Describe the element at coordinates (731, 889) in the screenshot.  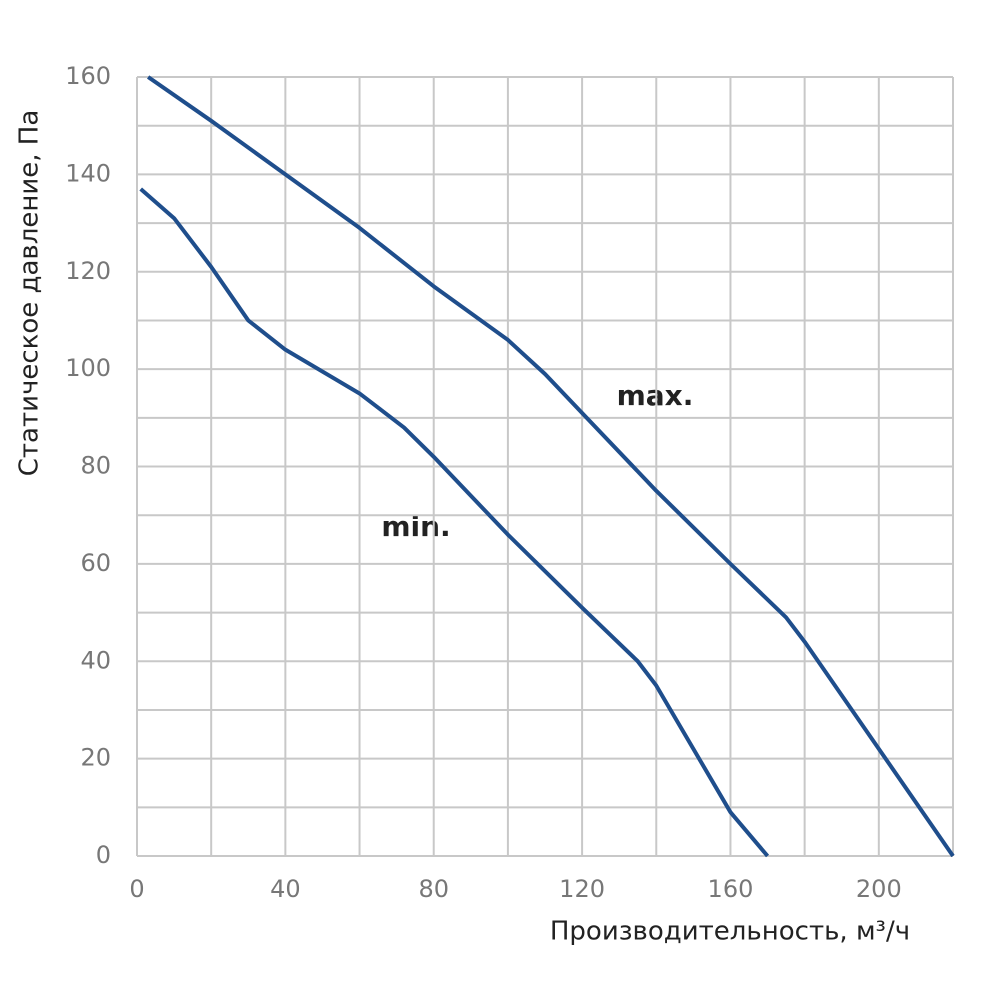
I see `x-tick-label: 160` at that location.